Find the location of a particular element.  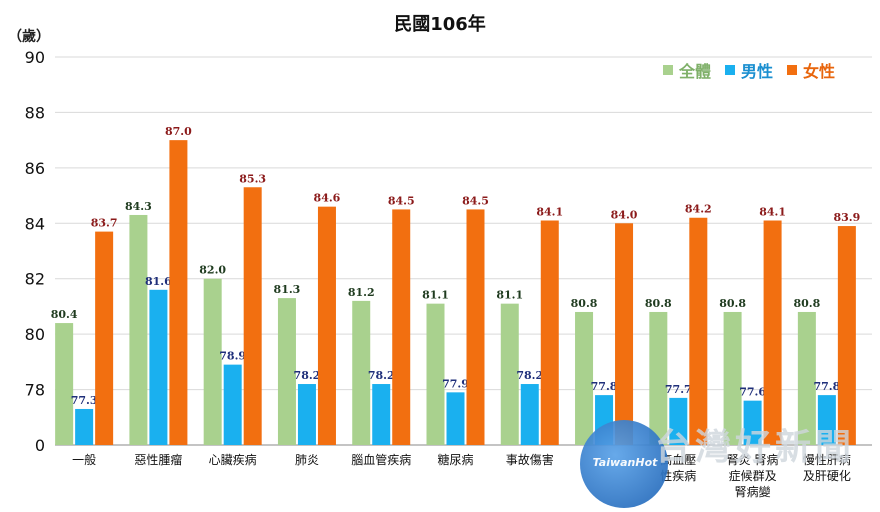

data-label-0-4: 81.2 is located at coordinates (361, 292).